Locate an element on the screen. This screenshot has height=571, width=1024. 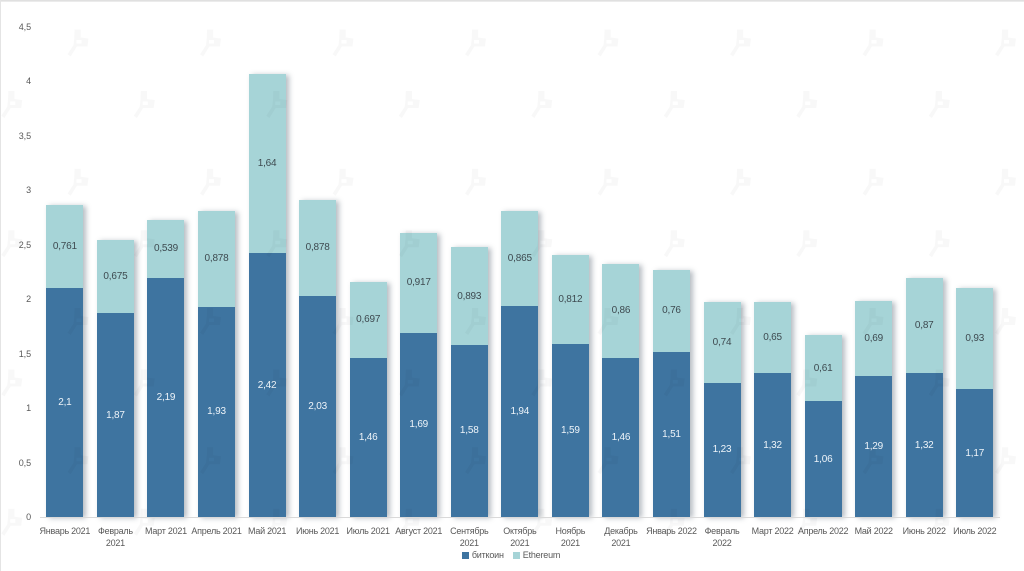
y-axis-tick-label: 1,5 is located at coordinates (24, 353).